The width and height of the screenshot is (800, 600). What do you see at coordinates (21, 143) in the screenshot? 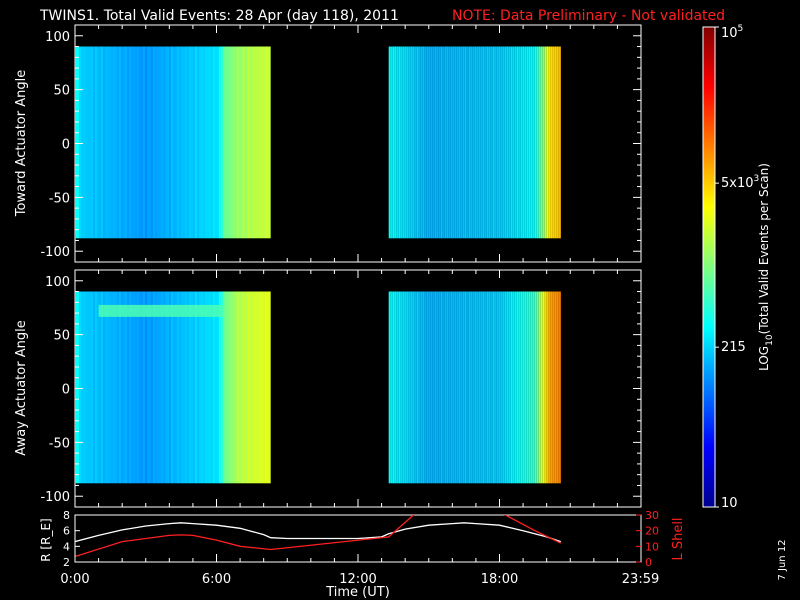
I see `toward-y-axis-label: Toward Actuator Angle` at bounding box center [21, 143].